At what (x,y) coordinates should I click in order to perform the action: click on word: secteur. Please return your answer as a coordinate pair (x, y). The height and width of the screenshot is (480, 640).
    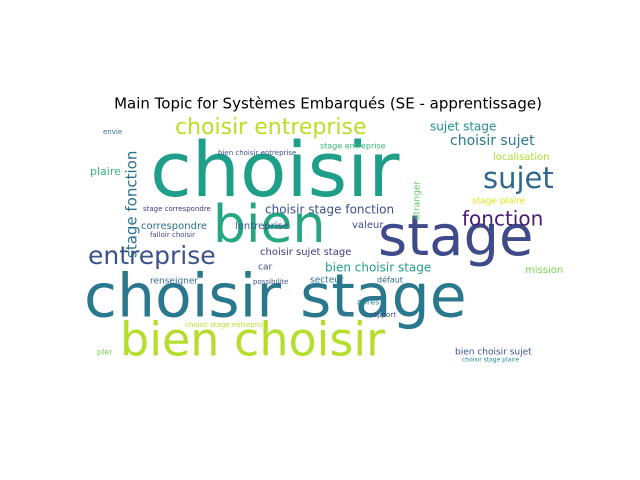
    Looking at the image, I should click on (327, 281).